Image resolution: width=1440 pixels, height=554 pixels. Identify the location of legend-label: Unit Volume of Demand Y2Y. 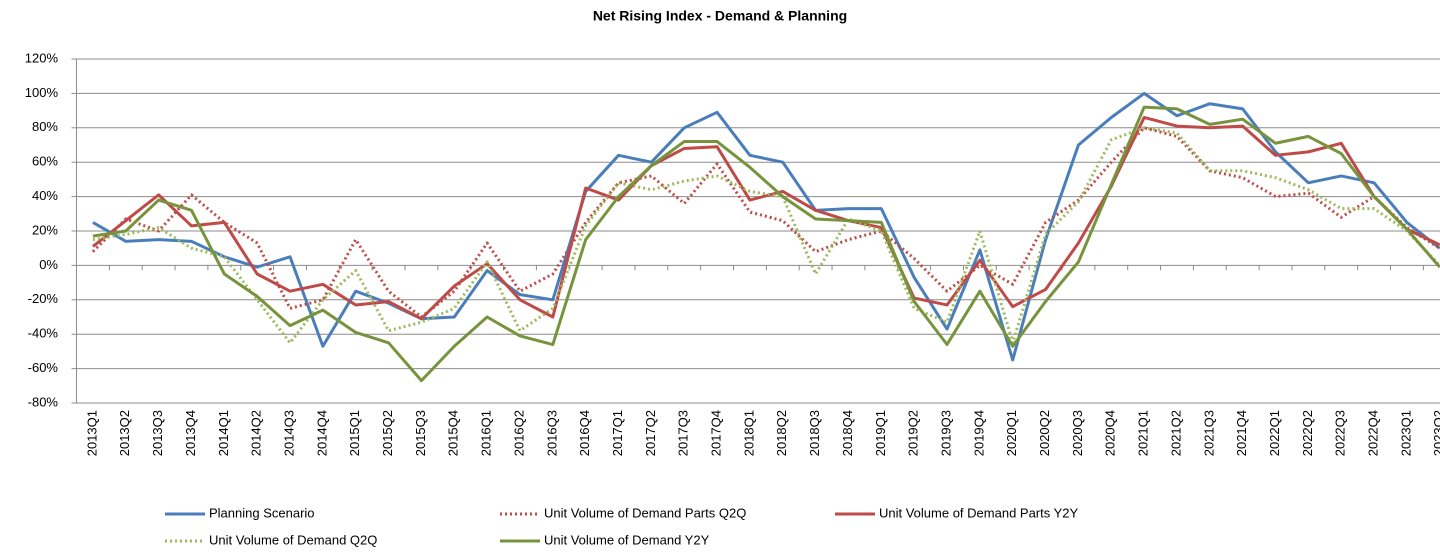
(627, 539).